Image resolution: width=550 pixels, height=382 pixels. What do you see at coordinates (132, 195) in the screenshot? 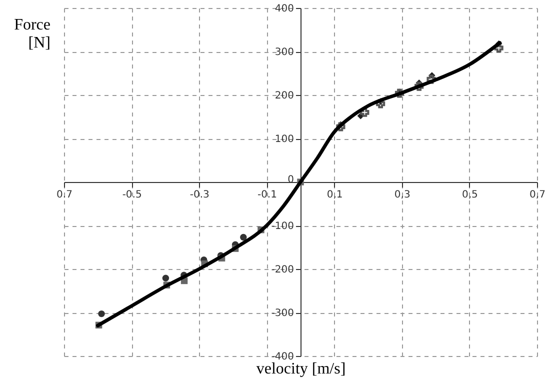
I see `x-tick-label: -0.5` at bounding box center [132, 195].